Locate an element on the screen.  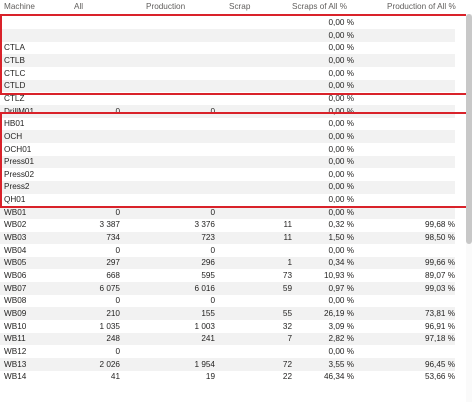
production-cell: 155 is located at coordinates (208, 313).